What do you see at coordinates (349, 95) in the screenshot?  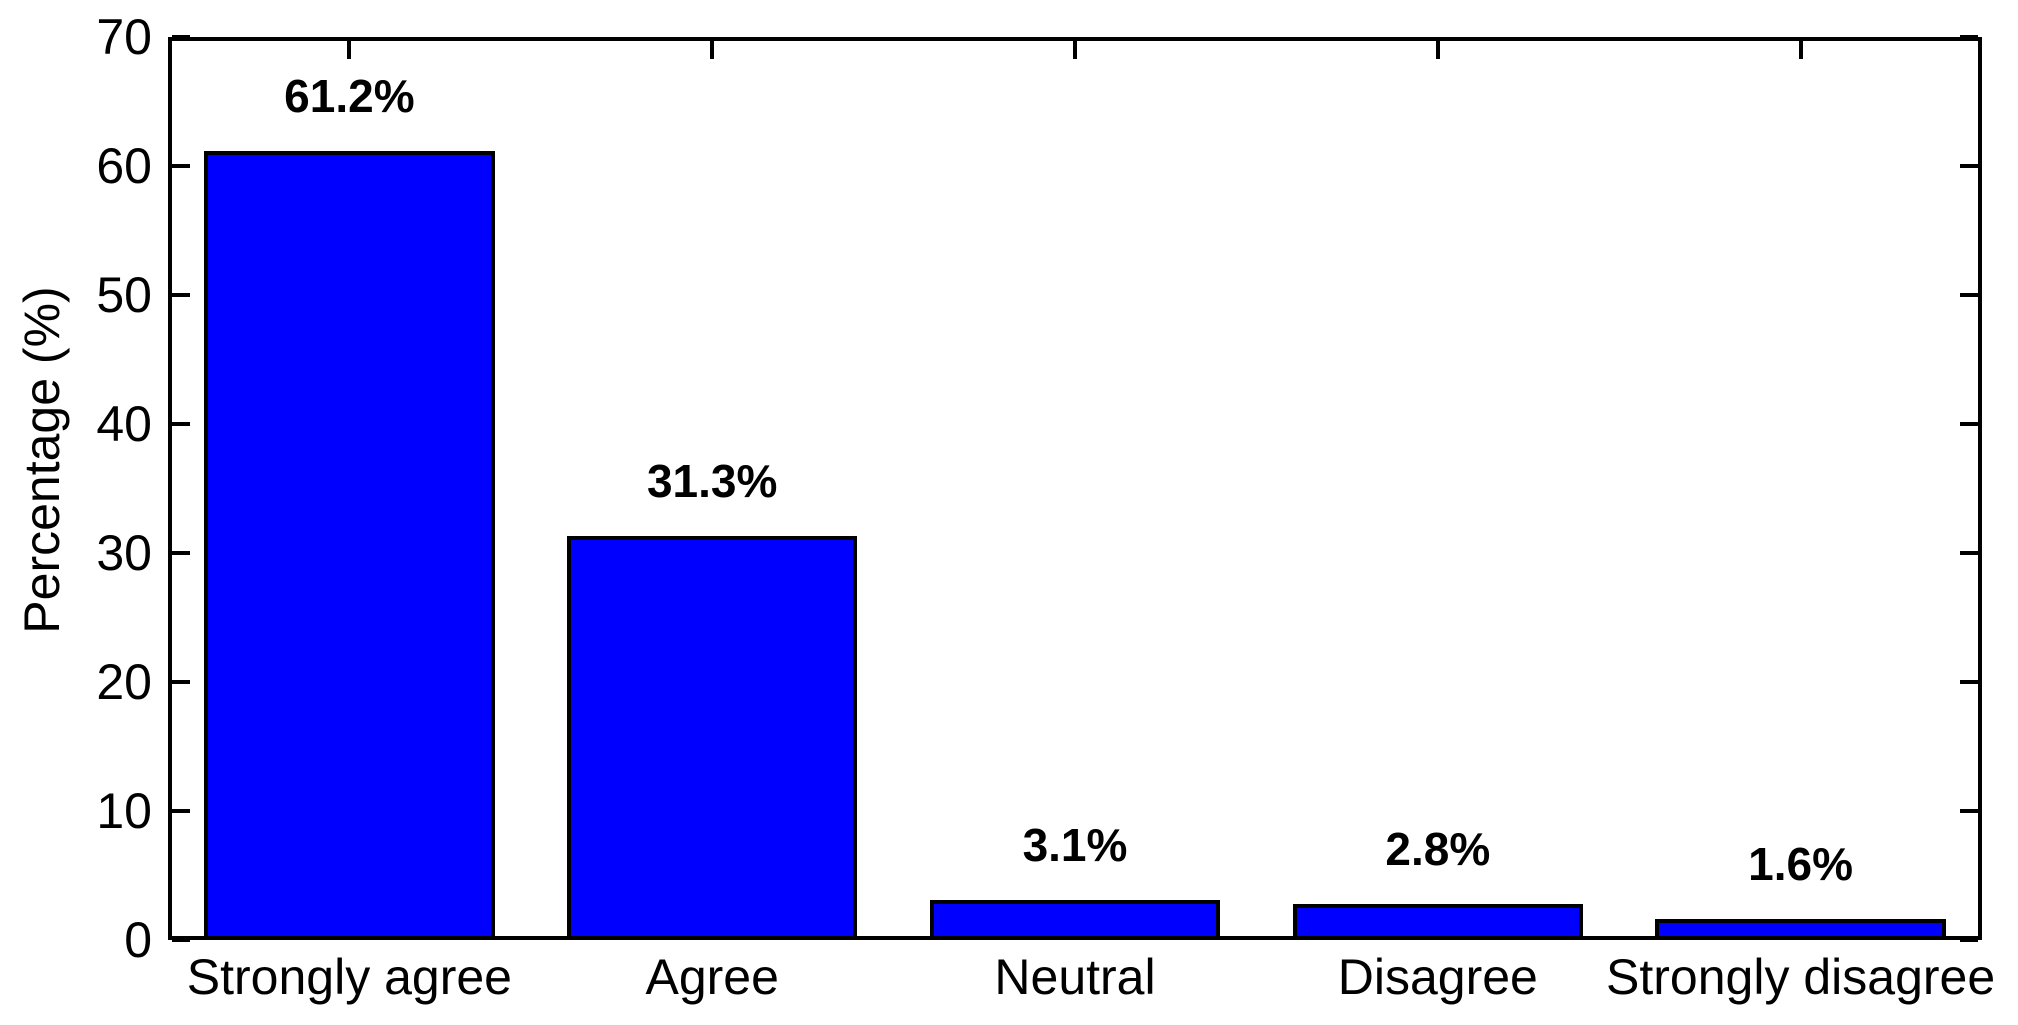 I see `bar-value-label: 61.2%` at bounding box center [349, 95].